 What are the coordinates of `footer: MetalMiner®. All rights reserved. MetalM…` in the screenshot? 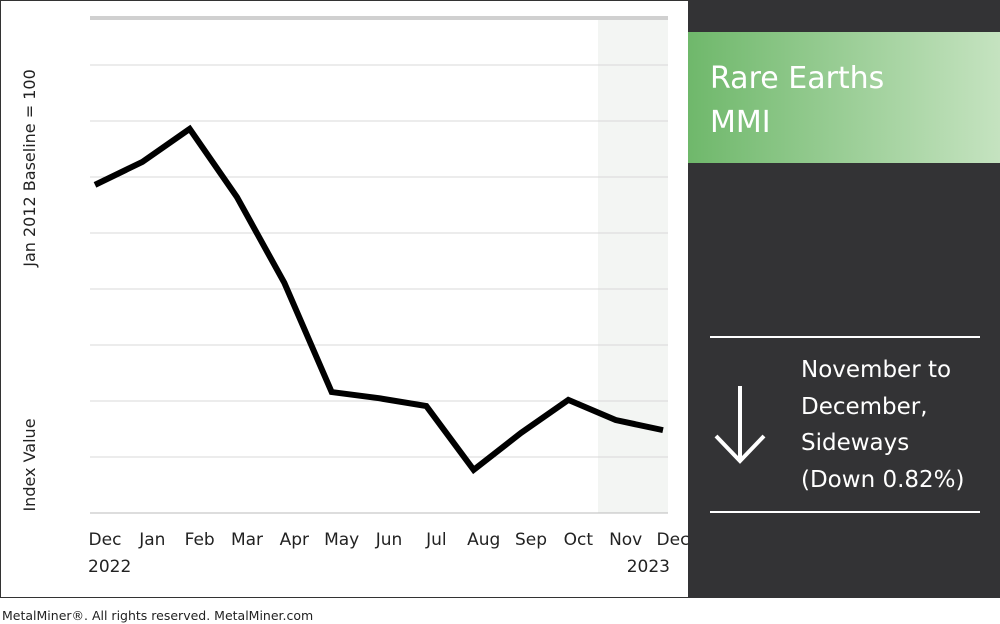 It's located at (157, 615).